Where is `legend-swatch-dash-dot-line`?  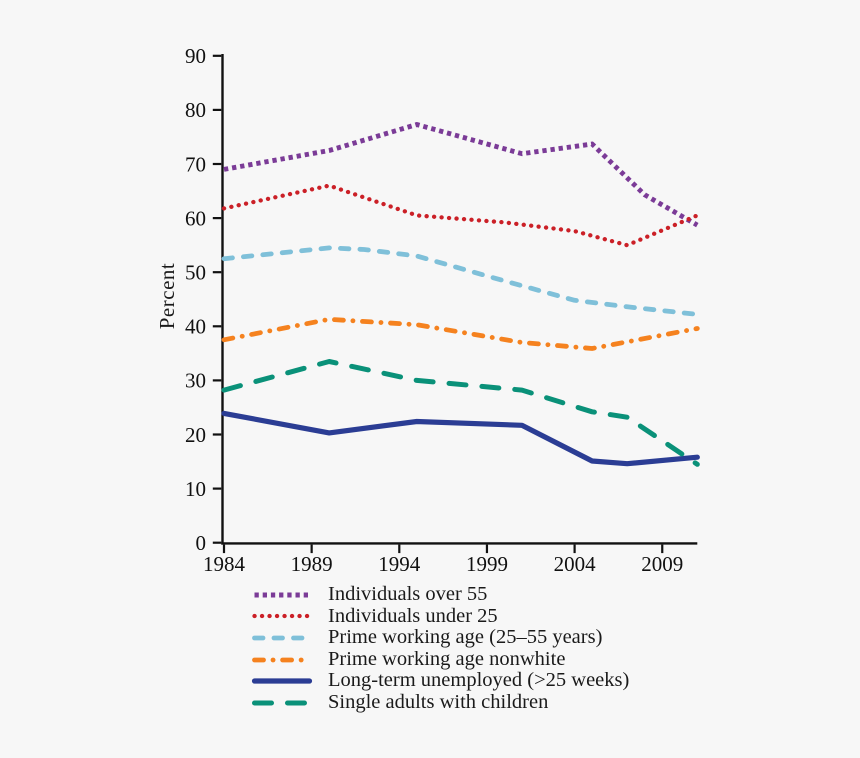
legend-swatch-dash-dot-line is located at coordinates (282, 659).